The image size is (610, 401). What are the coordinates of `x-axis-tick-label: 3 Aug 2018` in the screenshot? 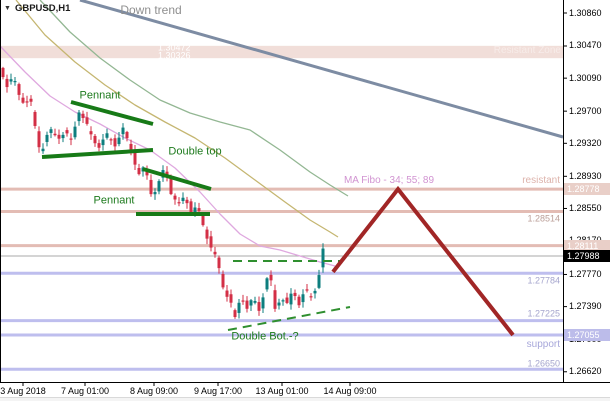 It's located at (23, 391).